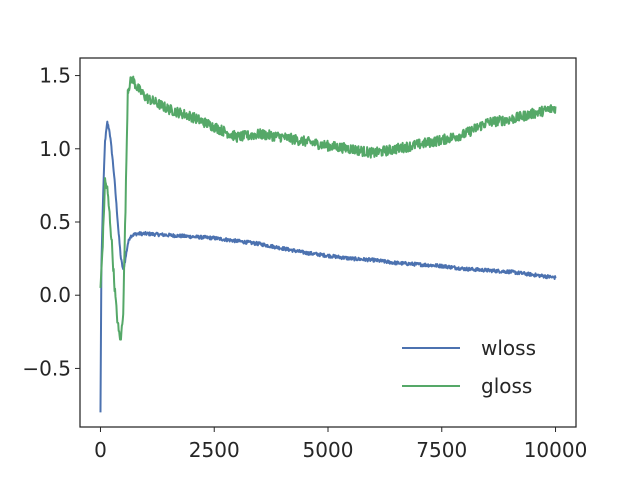 Image resolution: width=640 pixels, height=480 pixels. What do you see at coordinates (556, 450) in the screenshot?
I see `x-tick-label: 10000` at bounding box center [556, 450].